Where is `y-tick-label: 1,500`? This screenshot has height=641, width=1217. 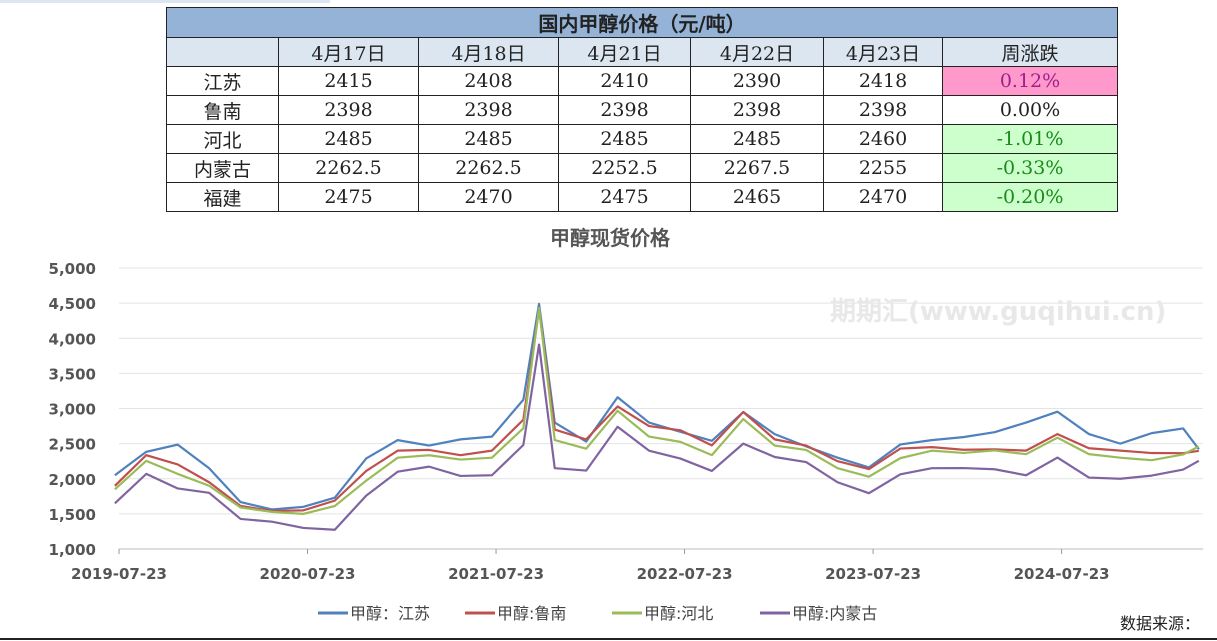
y-tick-label: 1,500 is located at coordinates (72, 515).